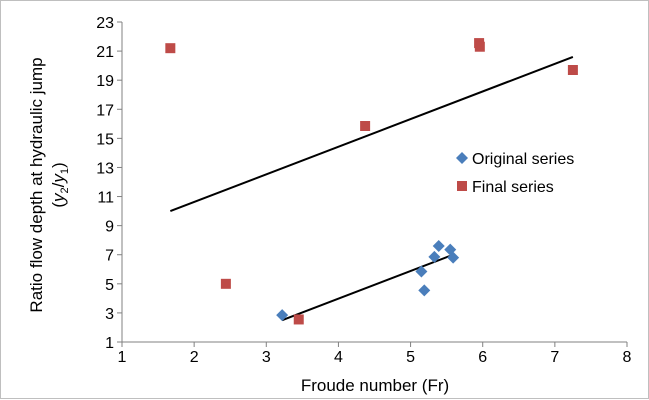  What do you see at coordinates (105, 110) in the screenshot?
I see `y-tick-label: 17` at bounding box center [105, 110].